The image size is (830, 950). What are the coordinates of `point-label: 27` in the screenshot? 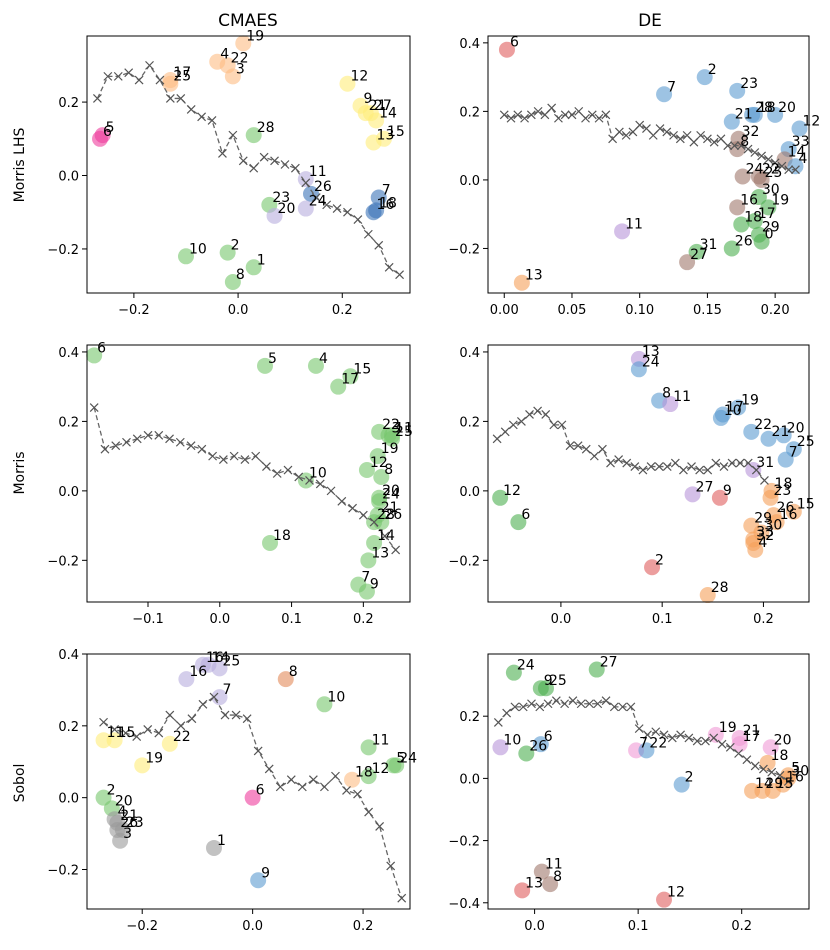 It's located at (699, 255).